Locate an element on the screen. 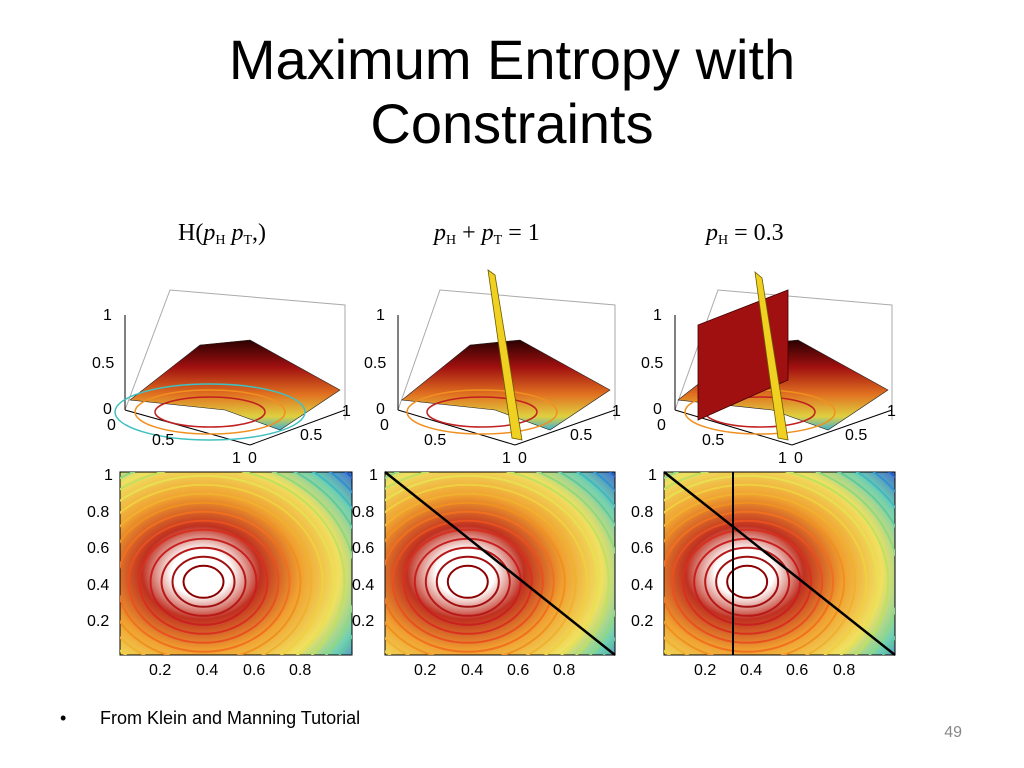 The image size is (1024, 768). c1-x-tick-08: 0.8 is located at coordinates (300, 670).